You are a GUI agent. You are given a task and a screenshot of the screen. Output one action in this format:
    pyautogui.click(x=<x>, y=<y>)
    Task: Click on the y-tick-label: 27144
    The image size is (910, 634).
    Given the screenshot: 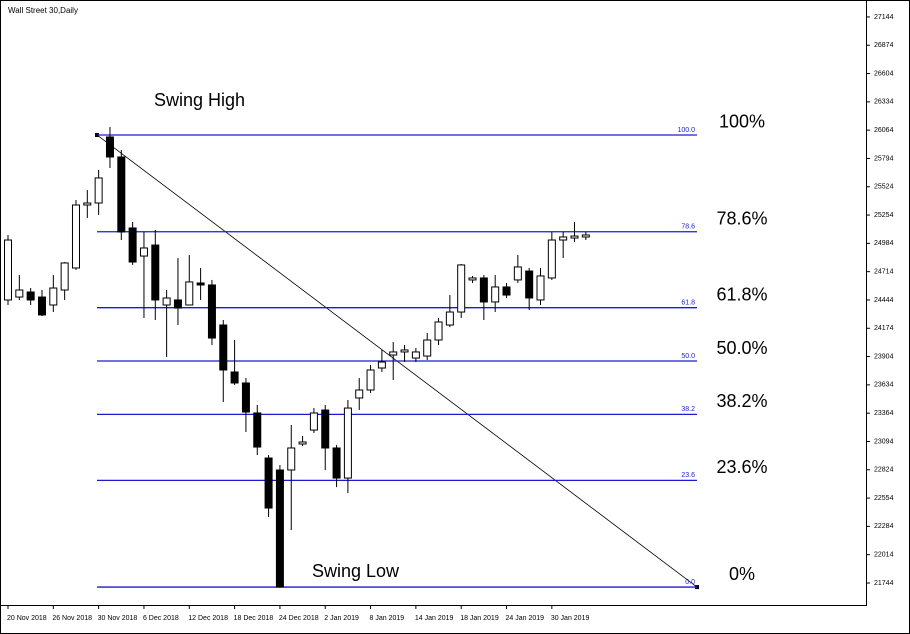 What is the action you would take?
    pyautogui.click(x=884, y=17)
    